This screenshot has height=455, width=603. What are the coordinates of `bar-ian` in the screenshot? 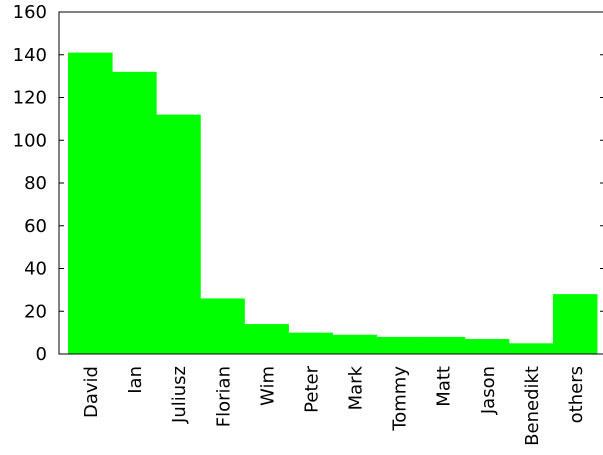 It's located at (134, 212).